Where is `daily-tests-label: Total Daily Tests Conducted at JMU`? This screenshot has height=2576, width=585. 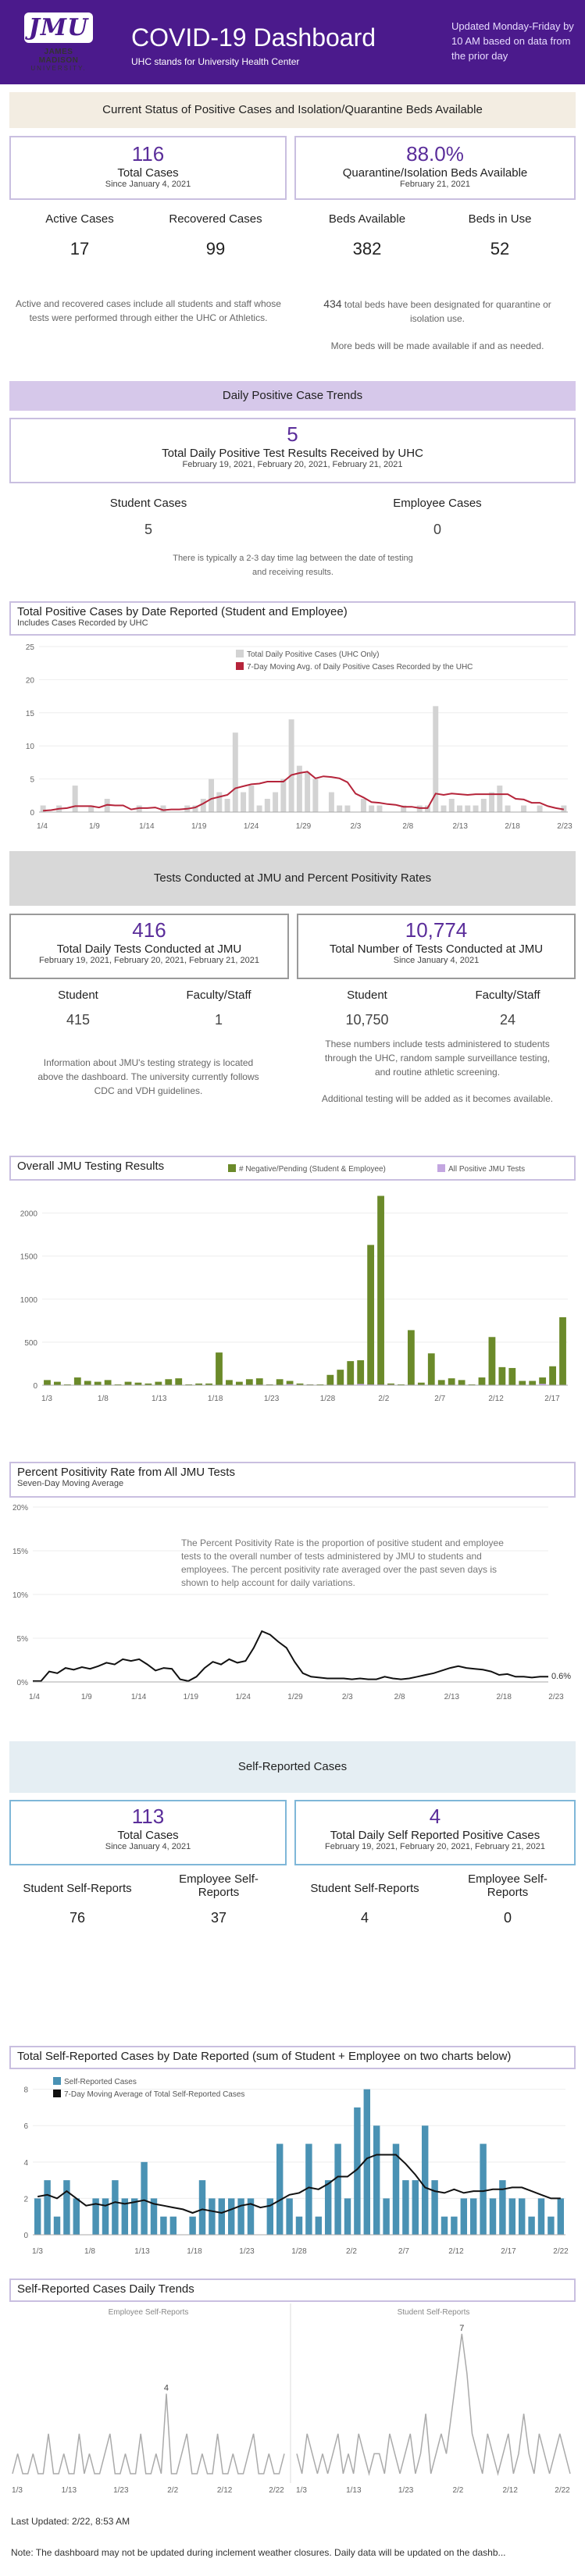 daily-tests-label: Total Daily Tests Conducted at JMU is located at coordinates (149, 949).